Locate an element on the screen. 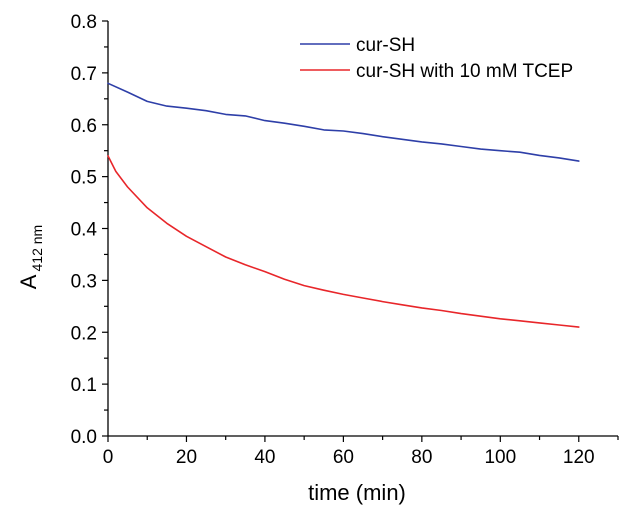 This screenshot has height=510, width=624. y-tick-label: 0.3 is located at coordinates (84, 281).